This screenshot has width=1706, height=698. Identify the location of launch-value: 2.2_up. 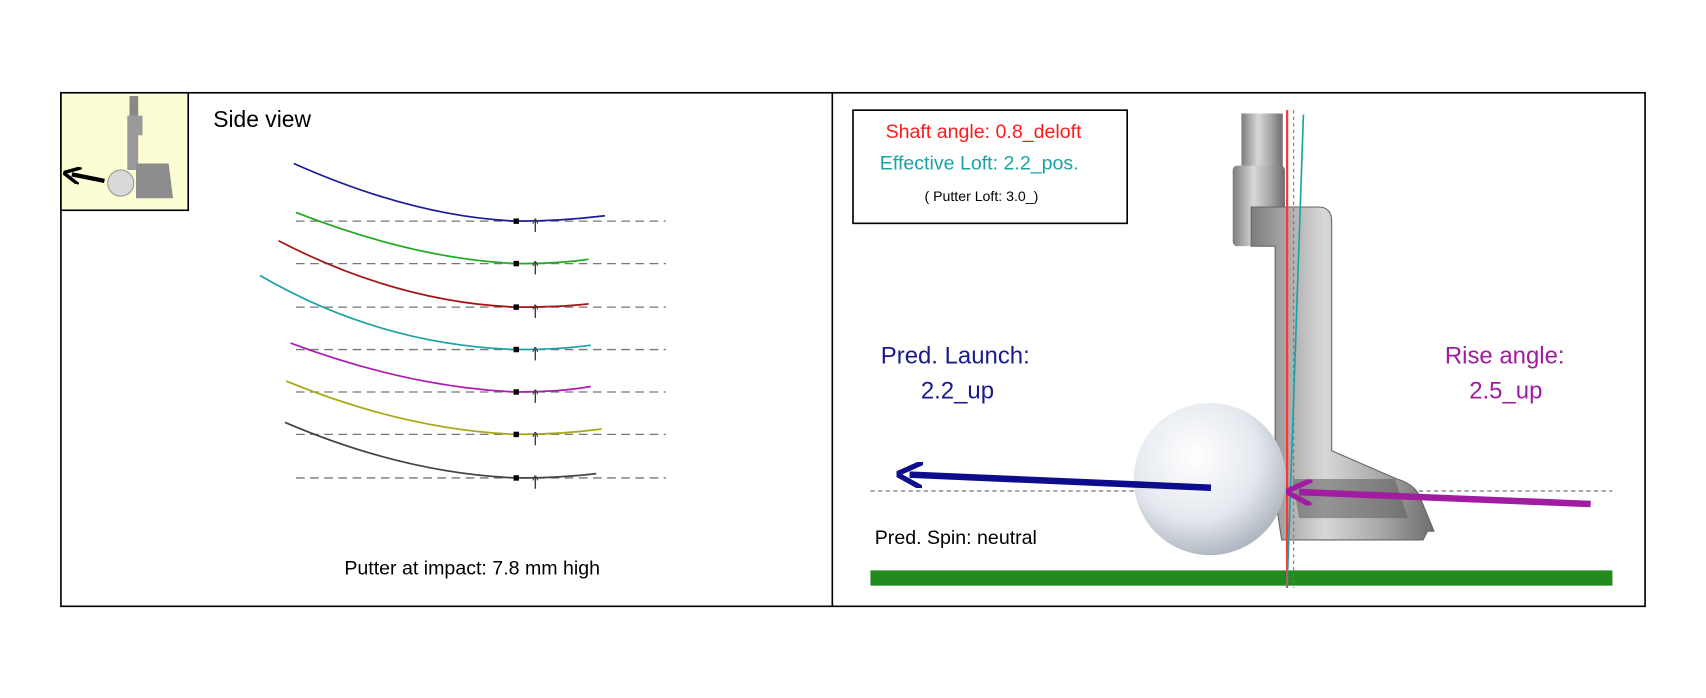
(957, 390).